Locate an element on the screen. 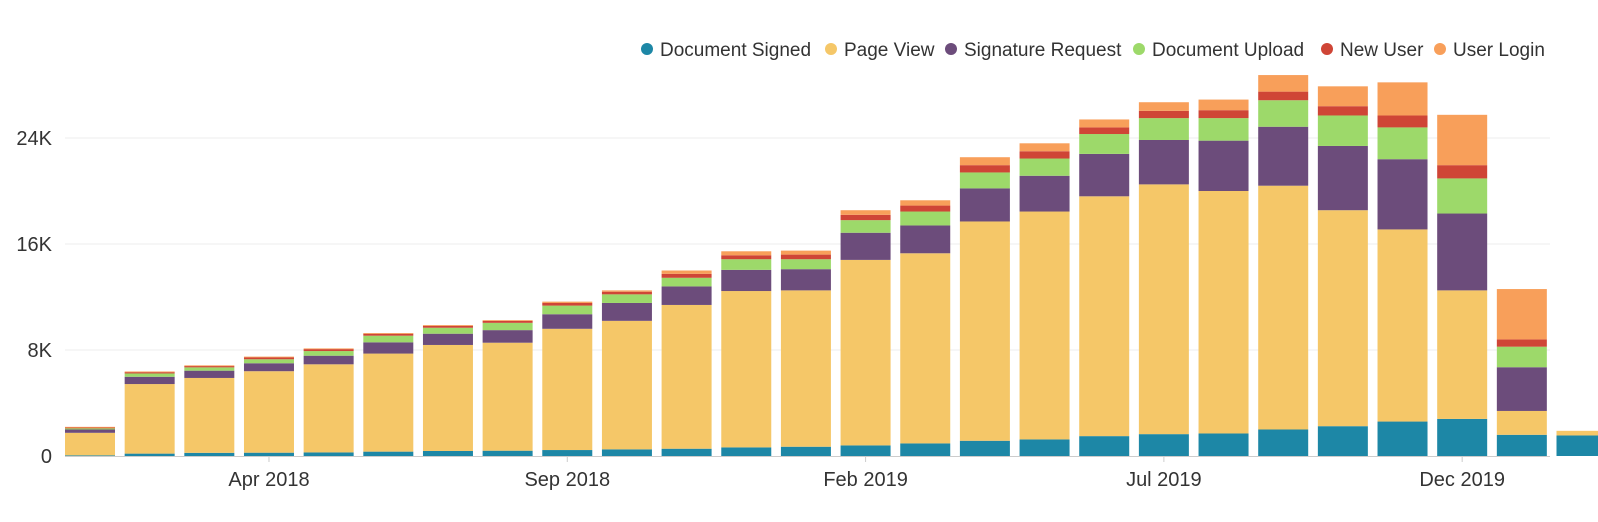 Image resolution: width=1598 pixels, height=522 pixels. legend-item: Signature Request is located at coordinates (1033, 50).